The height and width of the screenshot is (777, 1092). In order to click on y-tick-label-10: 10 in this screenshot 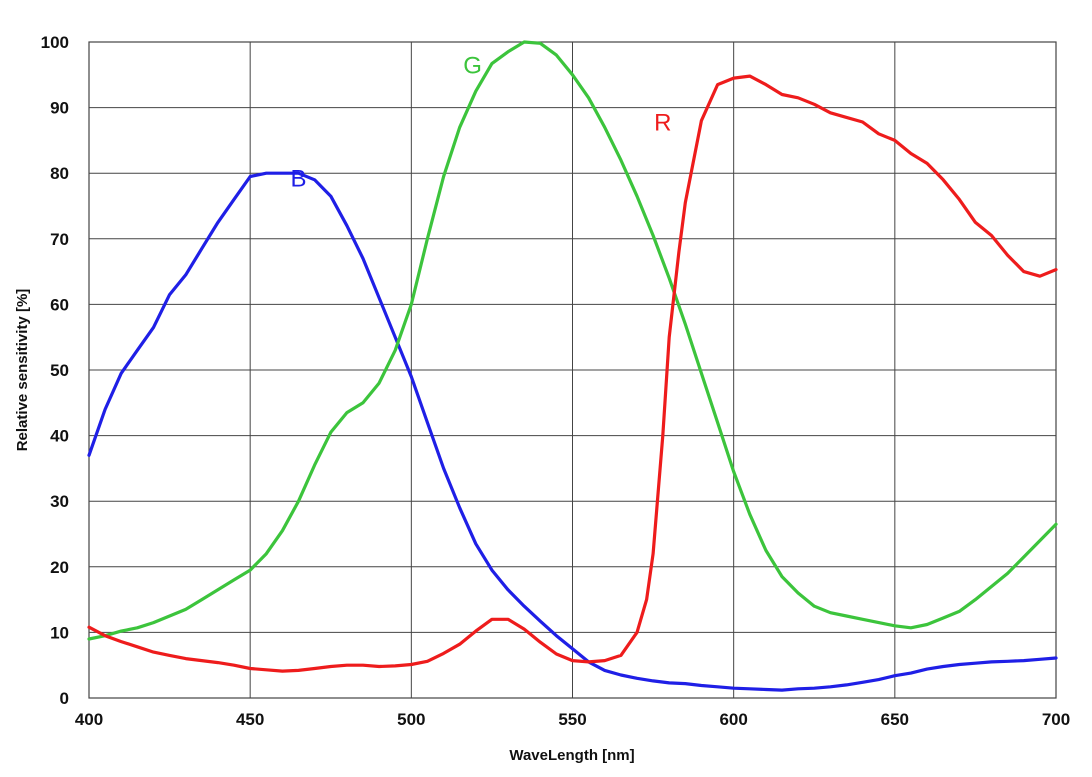, I will do `click(59, 632)`.